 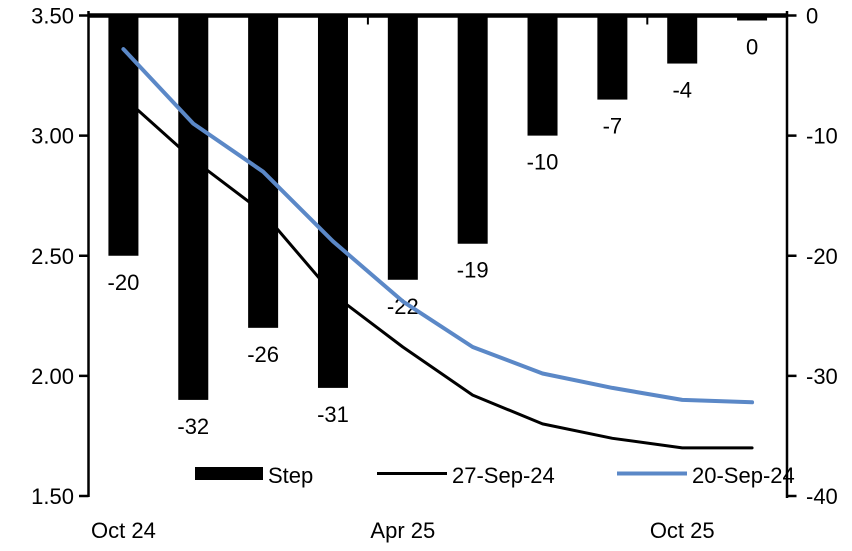 I want to click on x-axis-label: Oct 24, so click(x=123, y=530).